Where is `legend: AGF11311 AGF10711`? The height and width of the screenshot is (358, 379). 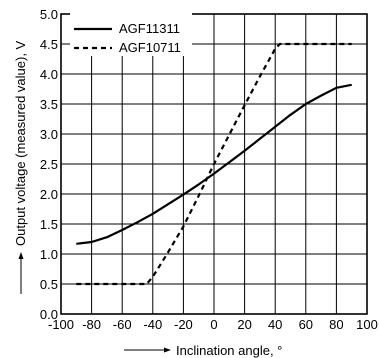
legend: AGF11311 AGF10711 is located at coordinates (131, 33).